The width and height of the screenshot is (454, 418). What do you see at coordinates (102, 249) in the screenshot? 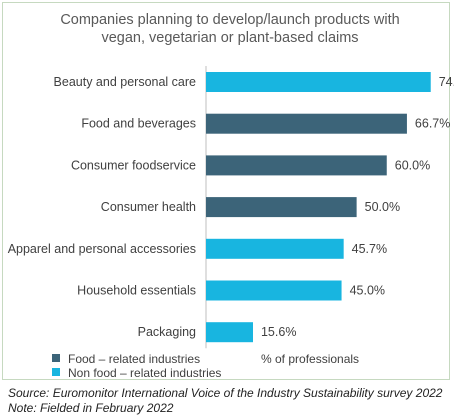
I see `category-label: Apparel and personal accessories` at bounding box center [102, 249].